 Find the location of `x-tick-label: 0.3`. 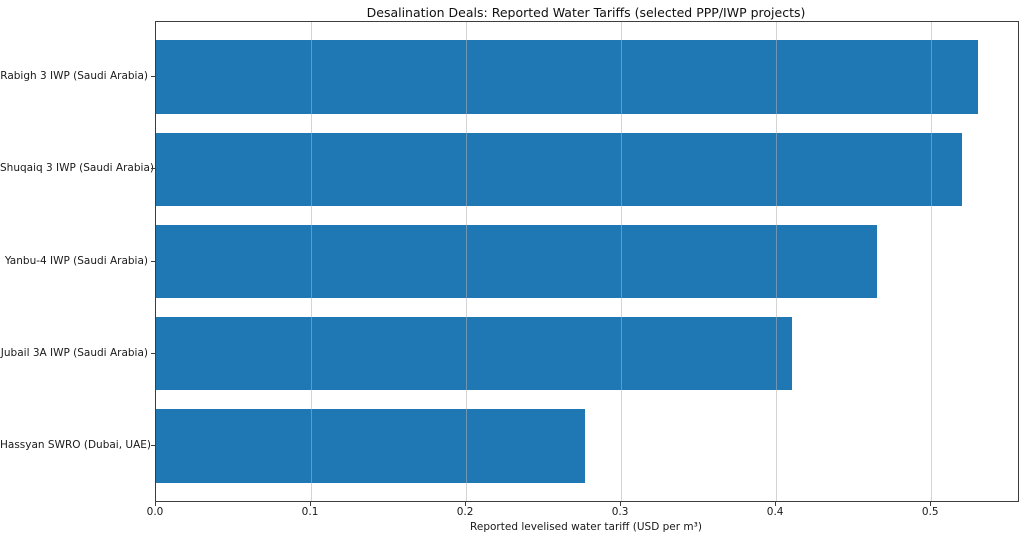

x-tick-label: 0.3 is located at coordinates (620, 512).